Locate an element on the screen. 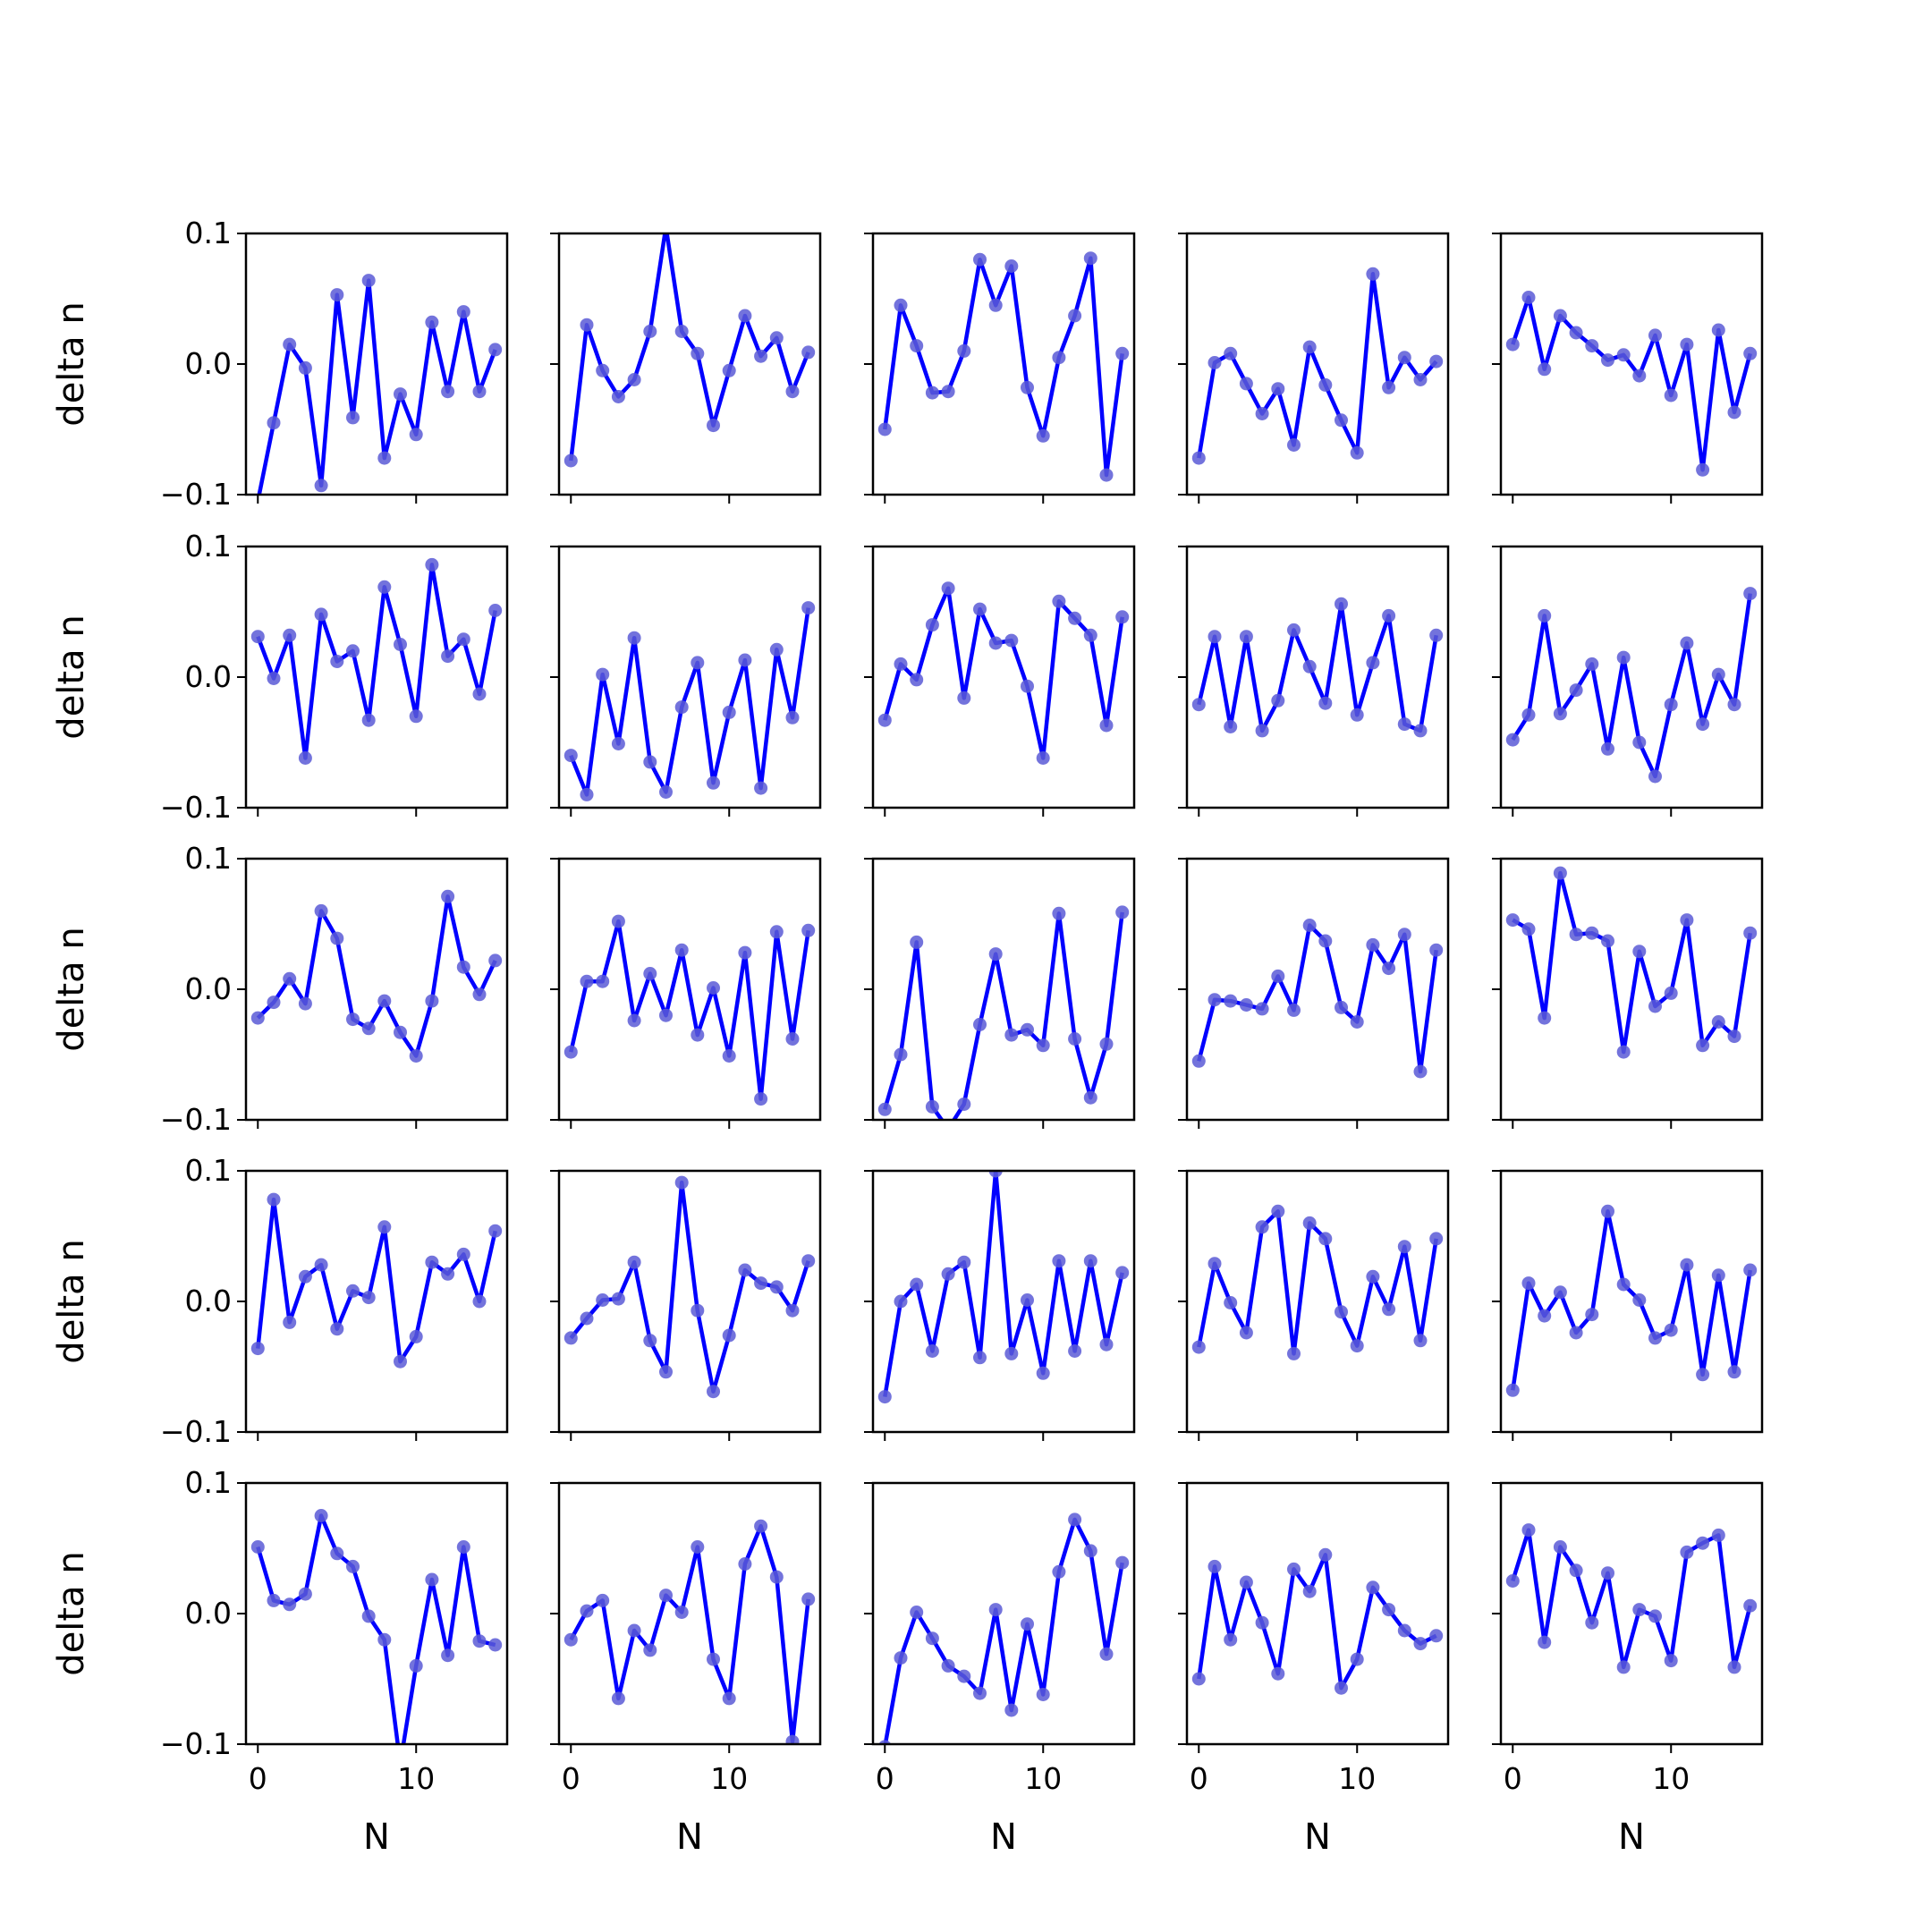 This screenshot has width=1932, height=1932. subplot-r4-c2 is located at coordinates (686, 1305).